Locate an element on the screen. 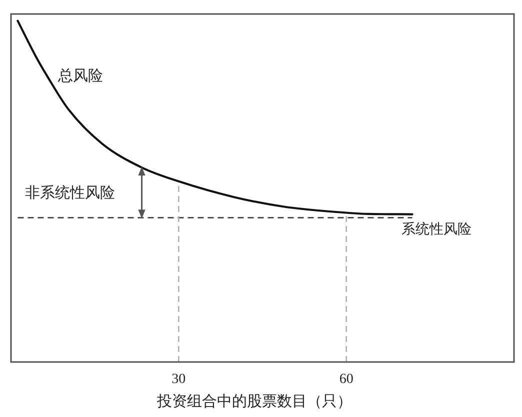  annotation: 非系统性风险 is located at coordinates (69, 194).